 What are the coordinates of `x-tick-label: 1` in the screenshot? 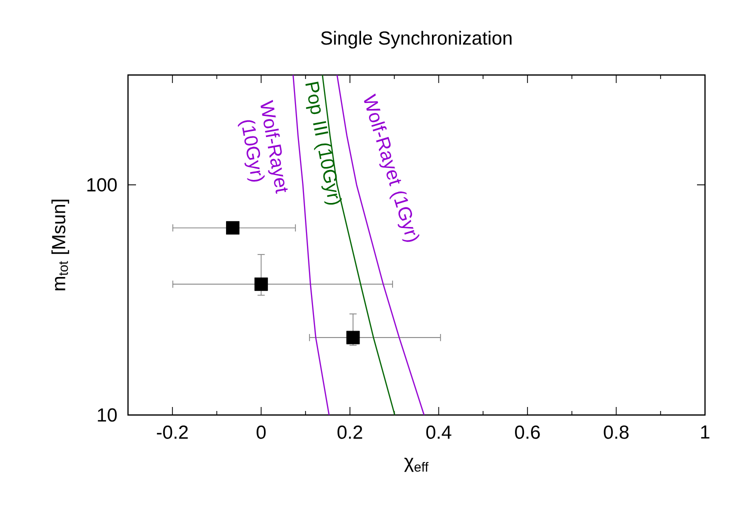 It's located at (705, 432).